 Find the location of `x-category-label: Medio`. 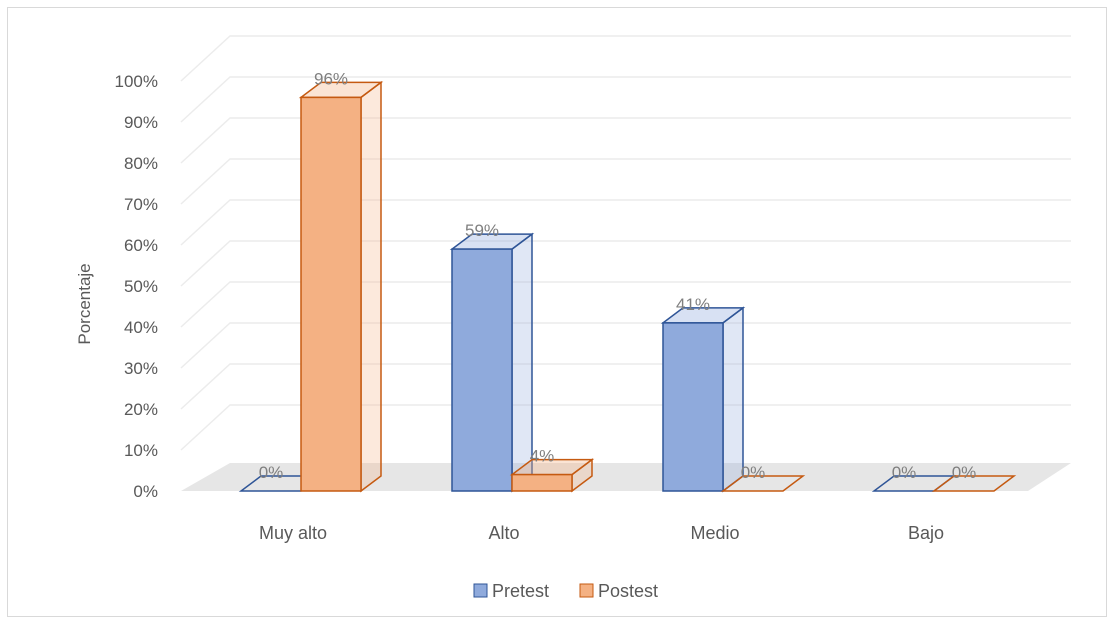

x-category-label: Medio is located at coordinates (714, 533).